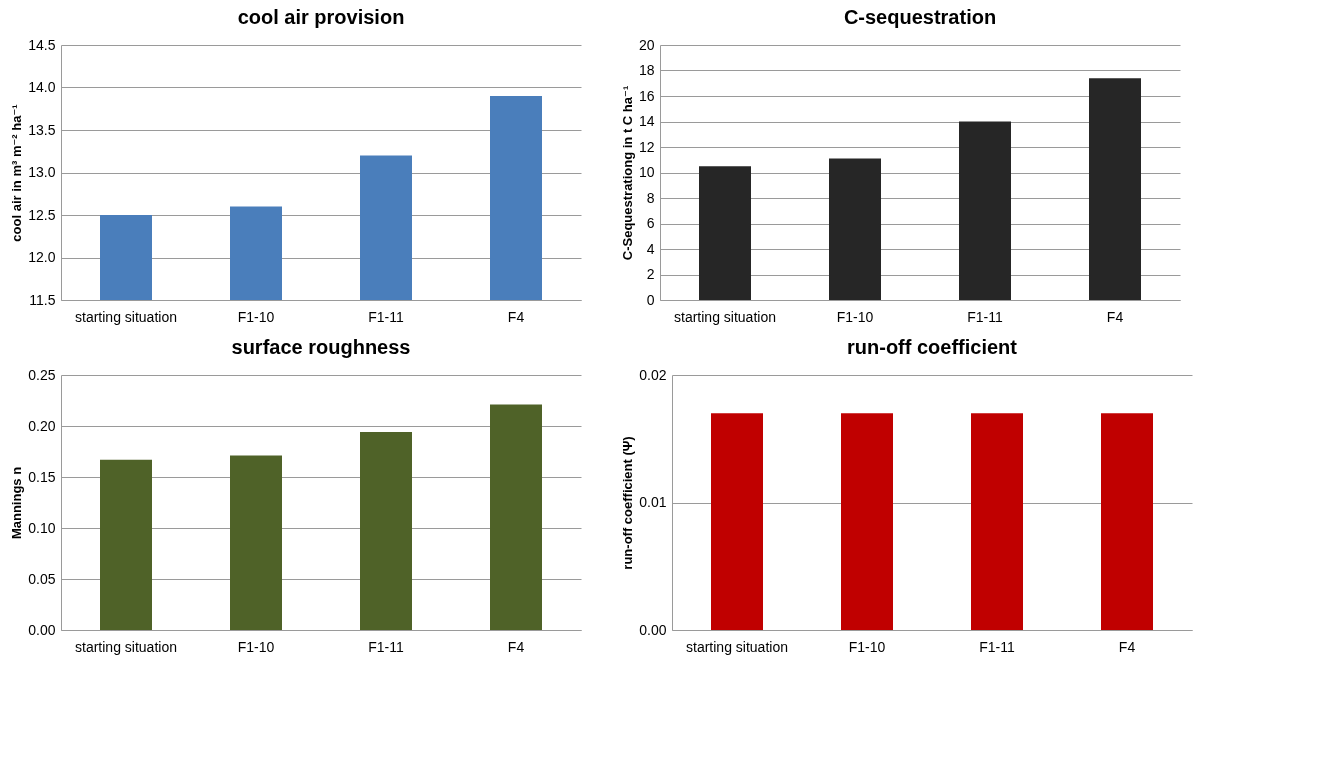  I want to click on y-tick-label: 14.5, so click(42, 44).